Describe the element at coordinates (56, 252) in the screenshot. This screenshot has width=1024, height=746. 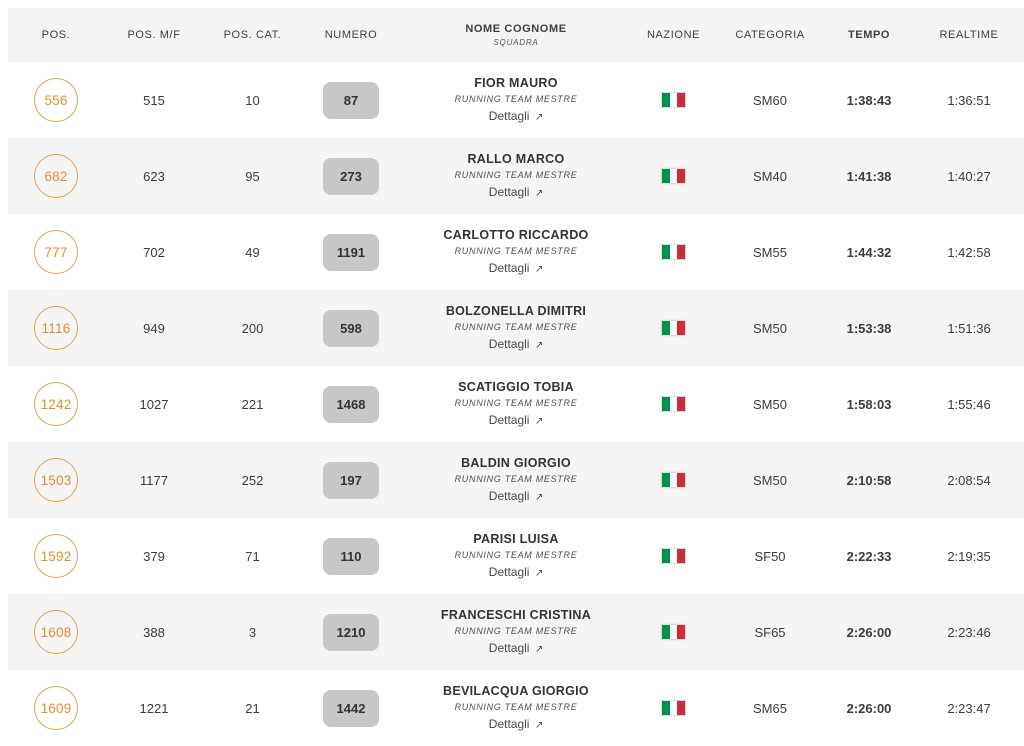
I see `position-badge: 777` at that location.